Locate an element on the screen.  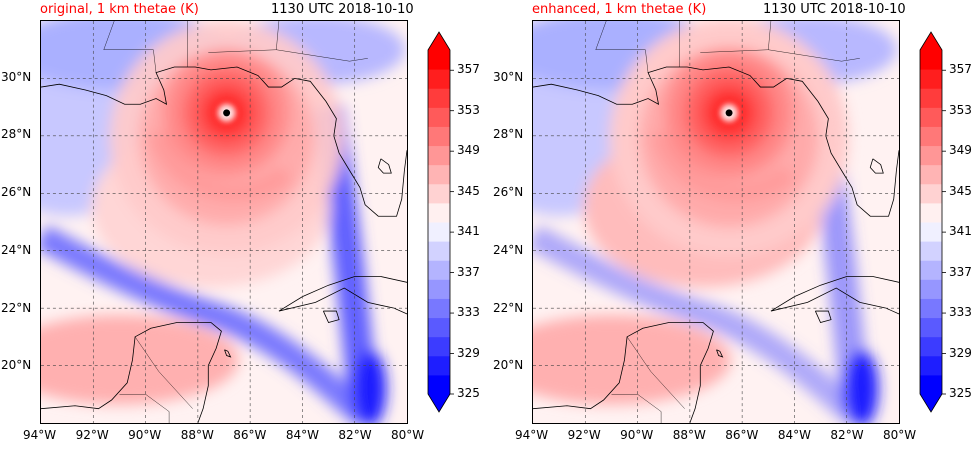
storm-center-marker is located at coordinates (729, 113).